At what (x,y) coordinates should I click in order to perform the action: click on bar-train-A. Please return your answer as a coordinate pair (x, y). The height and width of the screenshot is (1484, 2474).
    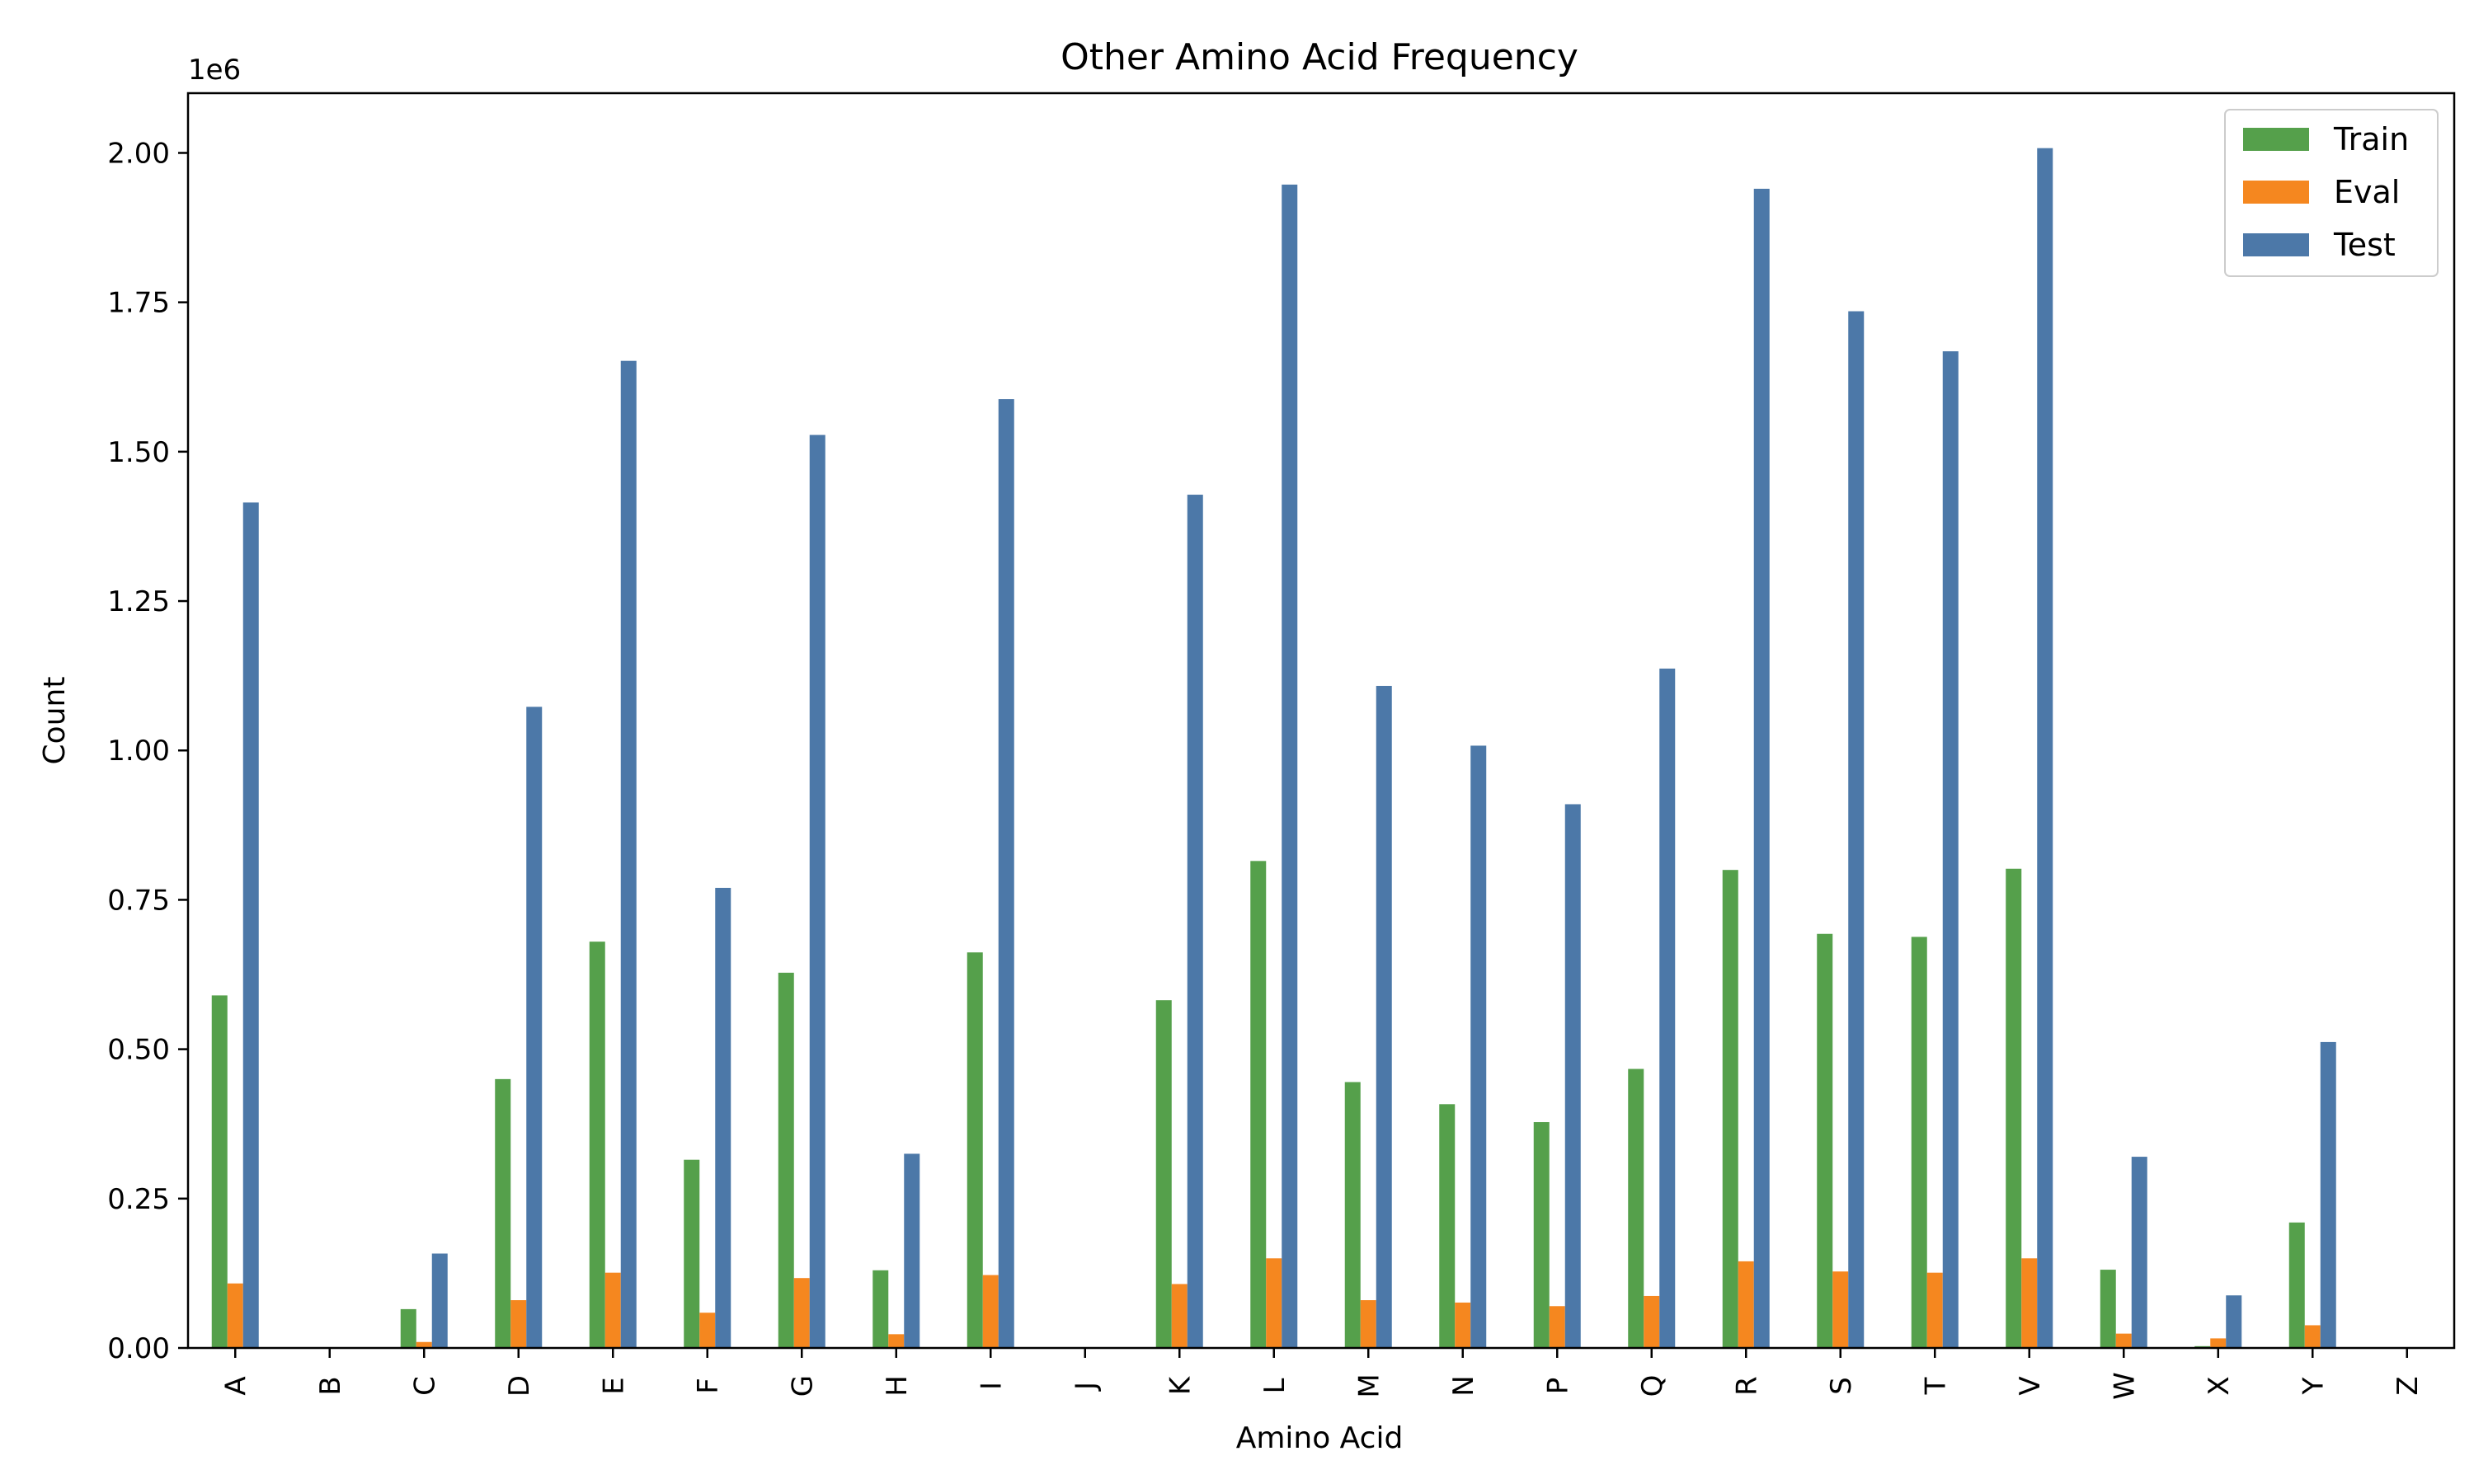
    Looking at the image, I should click on (219, 1171).